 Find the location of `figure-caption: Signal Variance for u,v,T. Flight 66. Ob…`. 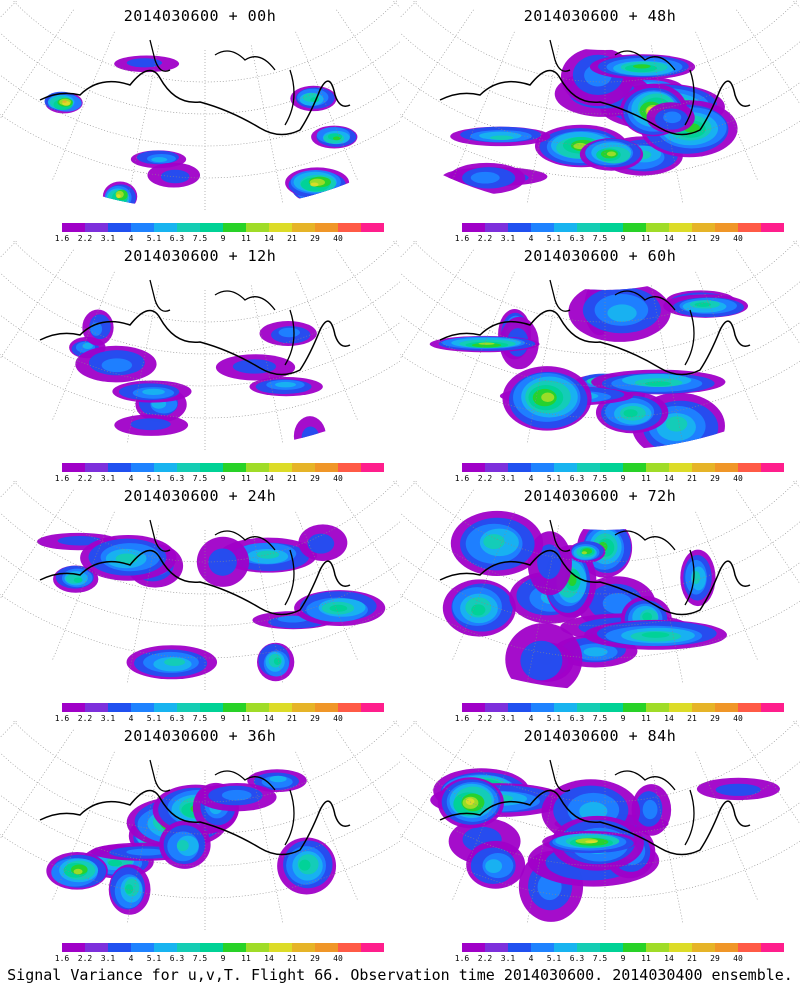

figure-caption: Signal Variance for u,v,T. Flight 66. Ob… is located at coordinates (400, 975).